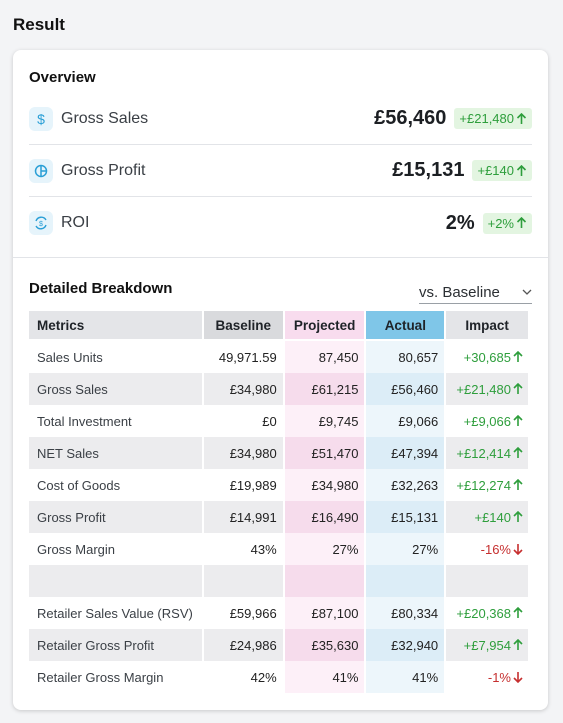 The height and width of the screenshot is (723, 563). Describe the element at coordinates (486, 118) in the screenshot. I see `change-value: +£21,480` at that location.